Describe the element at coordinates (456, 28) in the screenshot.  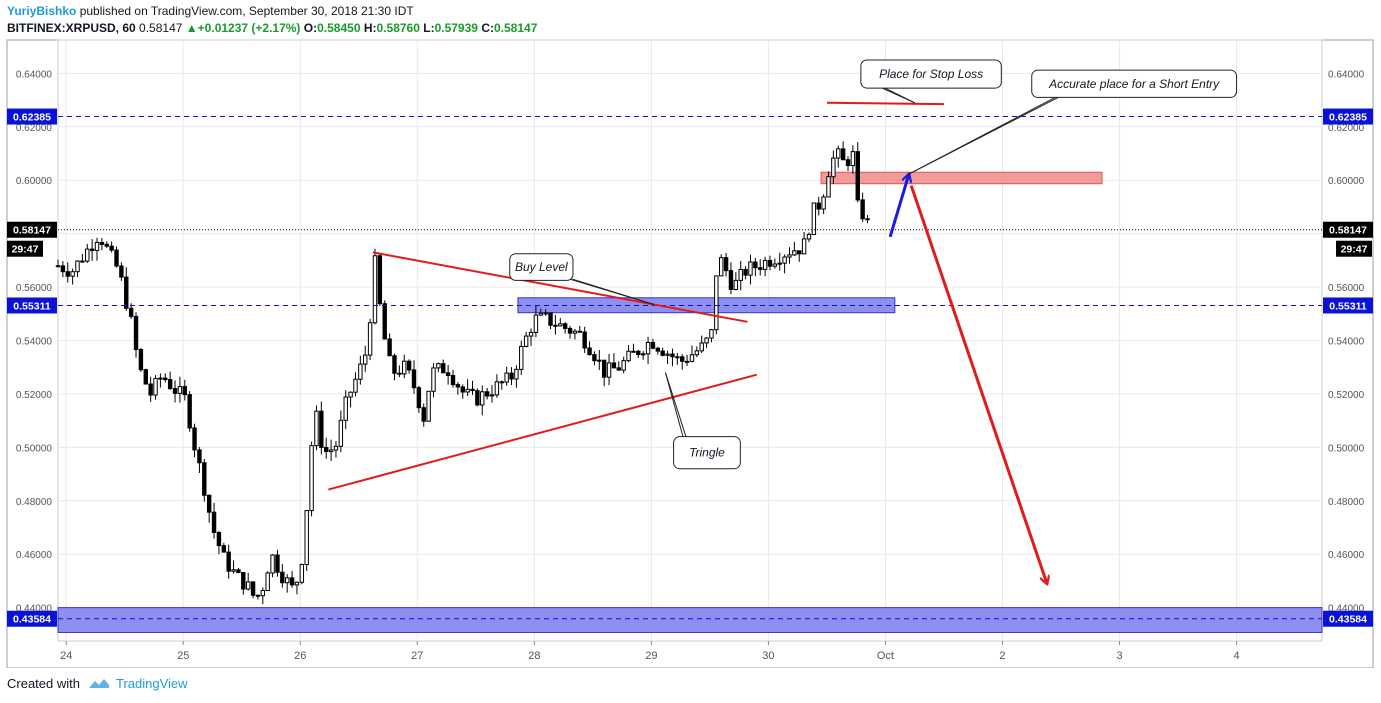
I see `low-value: 0.57939` at that location.